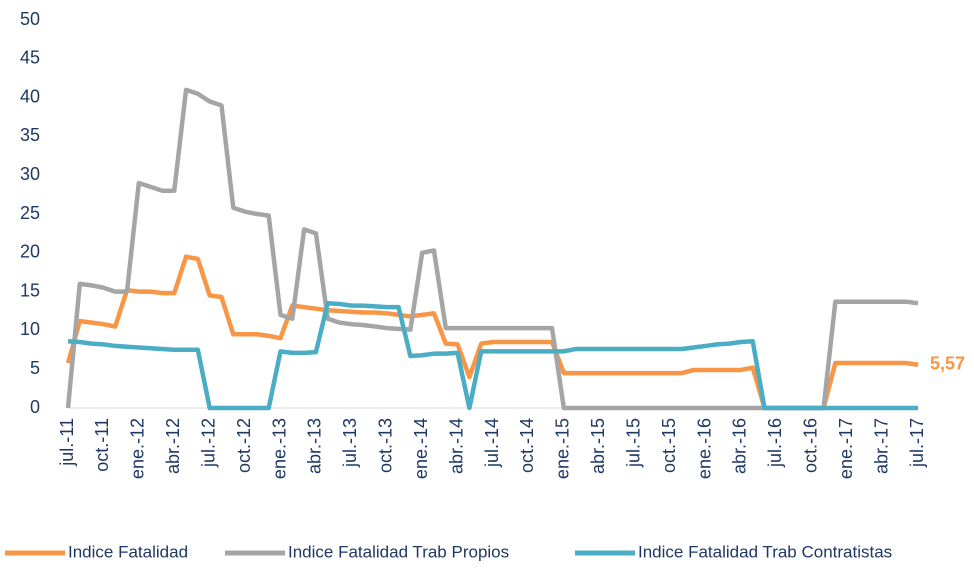 The width and height of the screenshot is (974, 573). Describe the element at coordinates (30, 96) in the screenshot. I see `y-tick-label: 40` at that location.